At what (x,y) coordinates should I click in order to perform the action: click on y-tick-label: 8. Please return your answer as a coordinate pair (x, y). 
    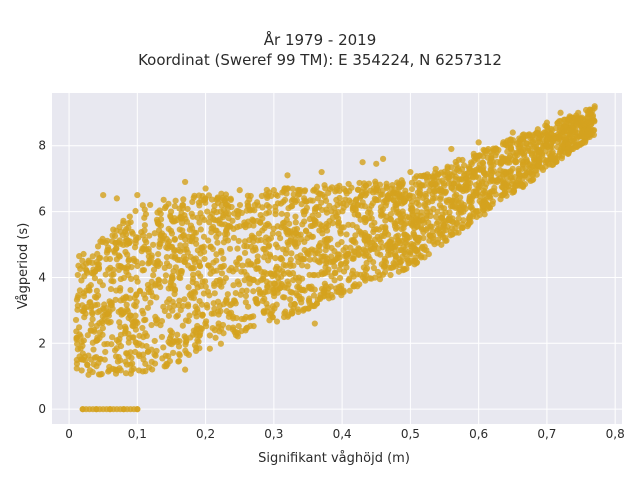
    Looking at the image, I should click on (42, 146).